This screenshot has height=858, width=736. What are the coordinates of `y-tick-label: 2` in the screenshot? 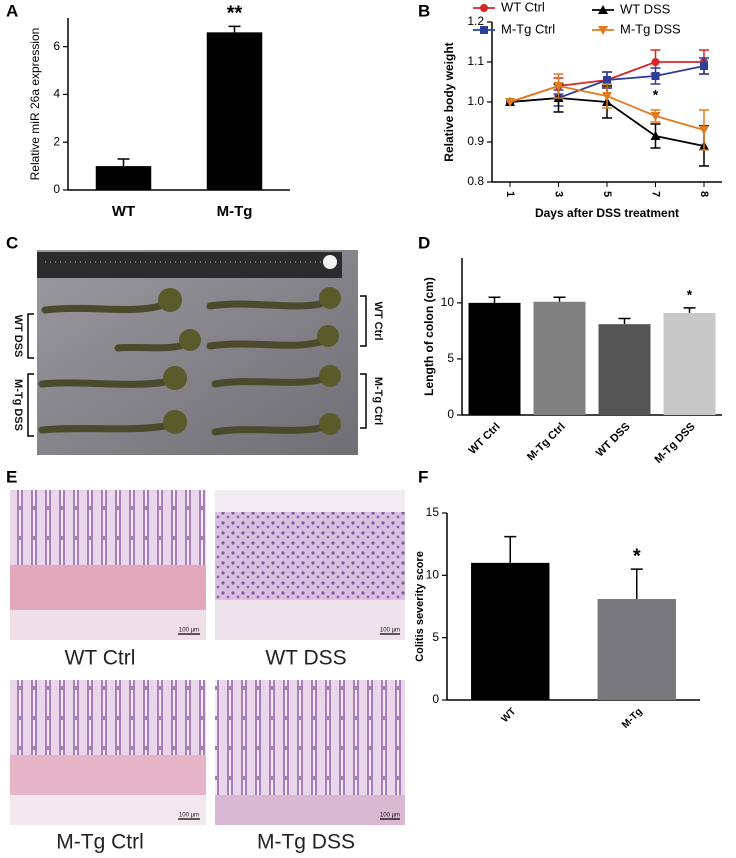 It's located at (56, 141).